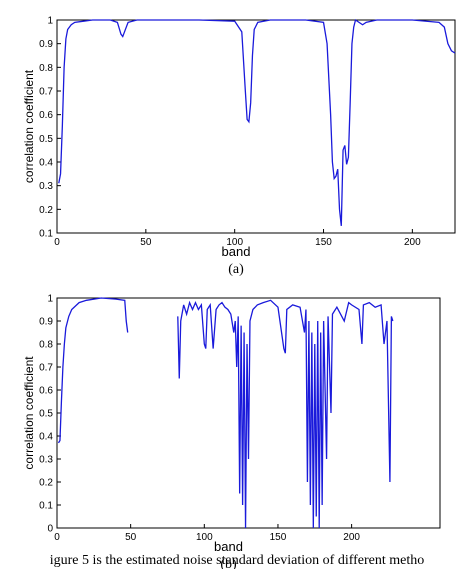 The height and width of the screenshot is (574, 474). I want to click on y-tick-label: 0, so click(50, 529).